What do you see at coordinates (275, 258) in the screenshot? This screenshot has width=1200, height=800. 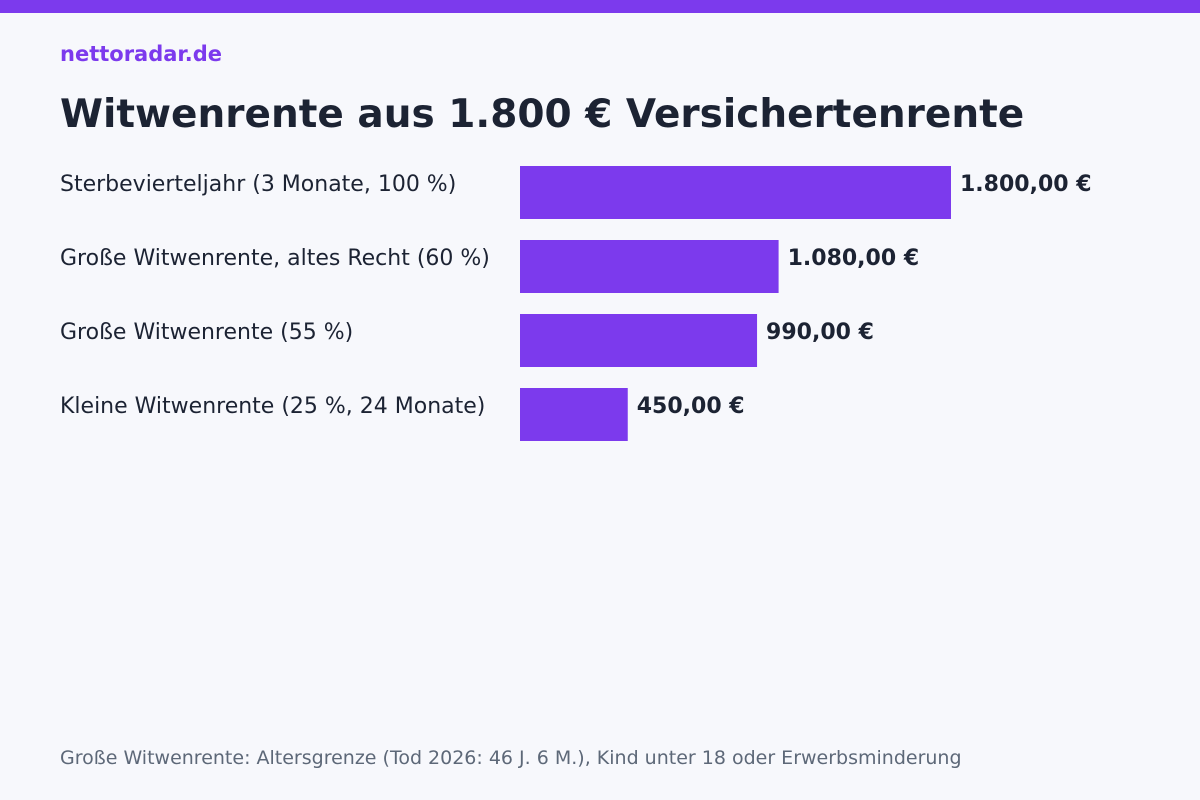 I see `category-label: Große Witwenrente, altes Recht (60 %)` at bounding box center [275, 258].